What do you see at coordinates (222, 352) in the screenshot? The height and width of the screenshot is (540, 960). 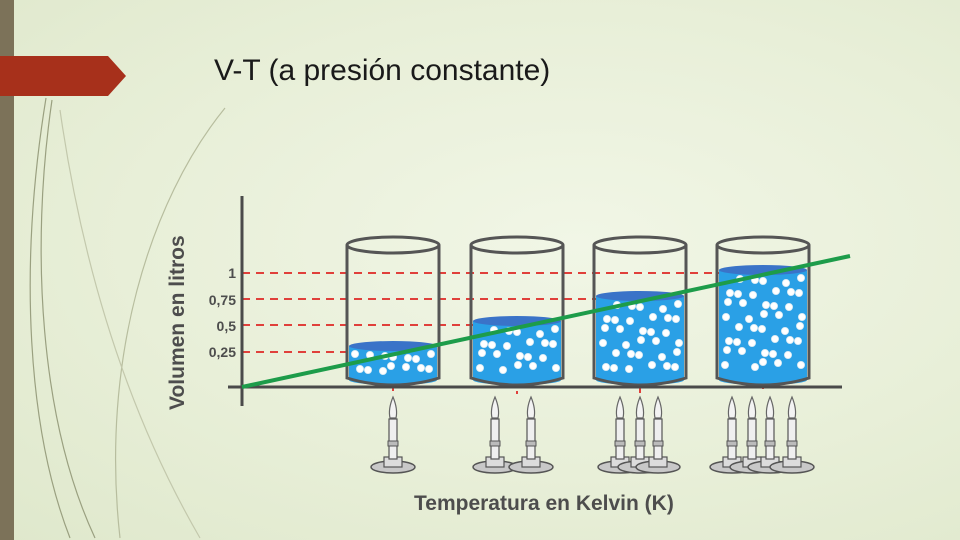 I see `y-tick-025: 0,25` at bounding box center [222, 352].